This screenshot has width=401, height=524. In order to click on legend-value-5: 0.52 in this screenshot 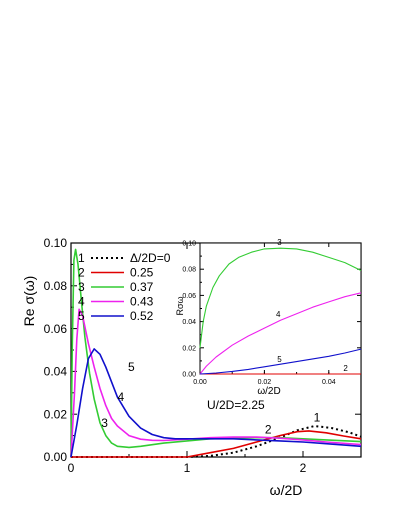, I will do `click(142, 316)`.